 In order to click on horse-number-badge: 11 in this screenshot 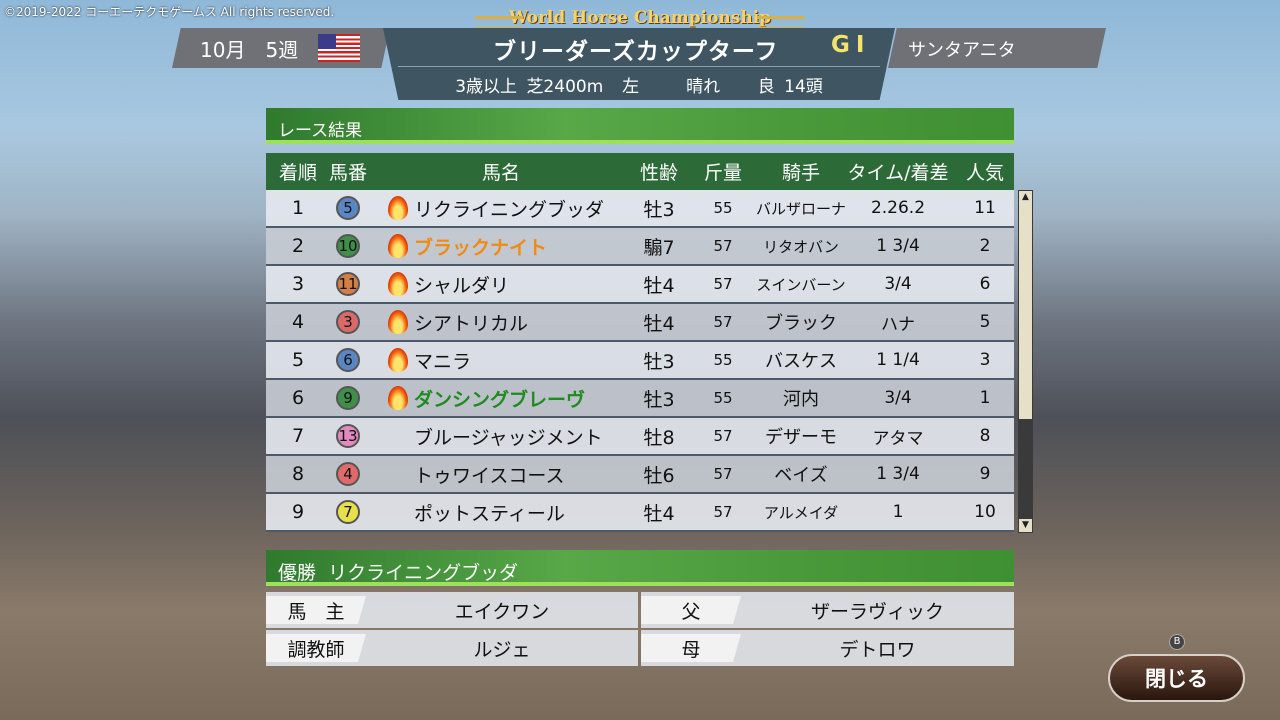, I will do `click(348, 284)`.